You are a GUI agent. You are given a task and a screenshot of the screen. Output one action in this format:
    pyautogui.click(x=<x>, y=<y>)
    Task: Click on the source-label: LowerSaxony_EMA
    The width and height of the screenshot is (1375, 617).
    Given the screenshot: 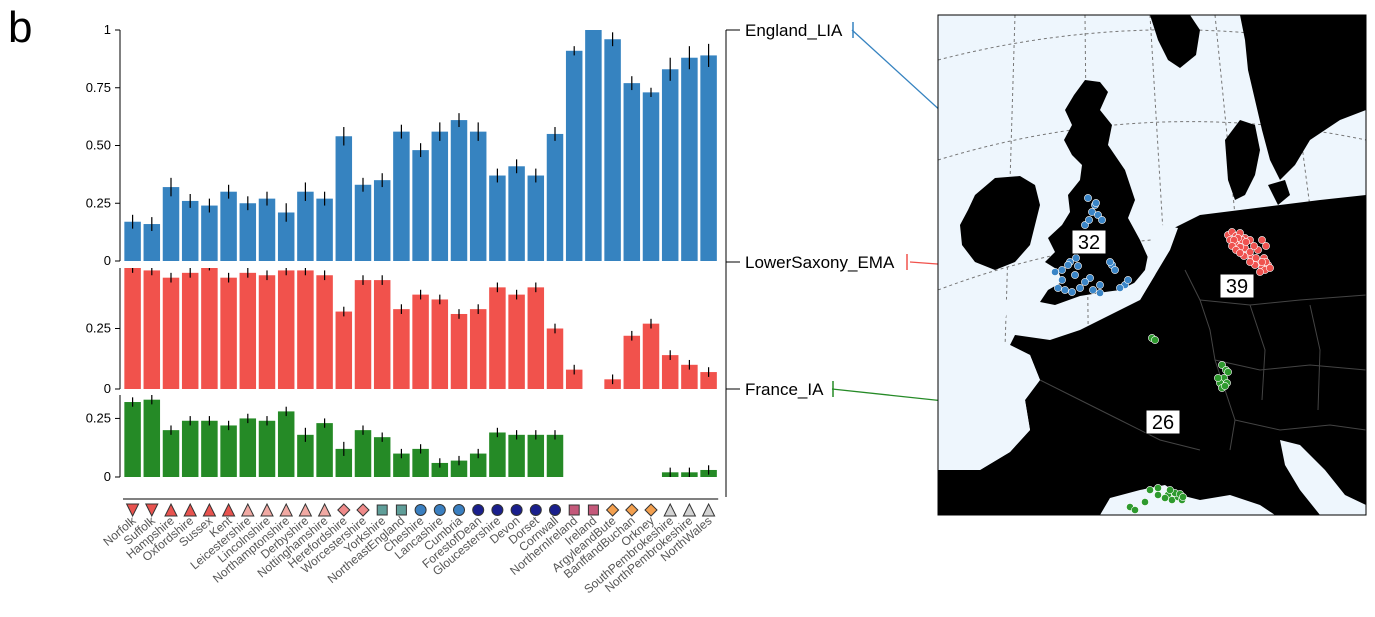 What is the action you would take?
    pyautogui.click(x=820, y=262)
    